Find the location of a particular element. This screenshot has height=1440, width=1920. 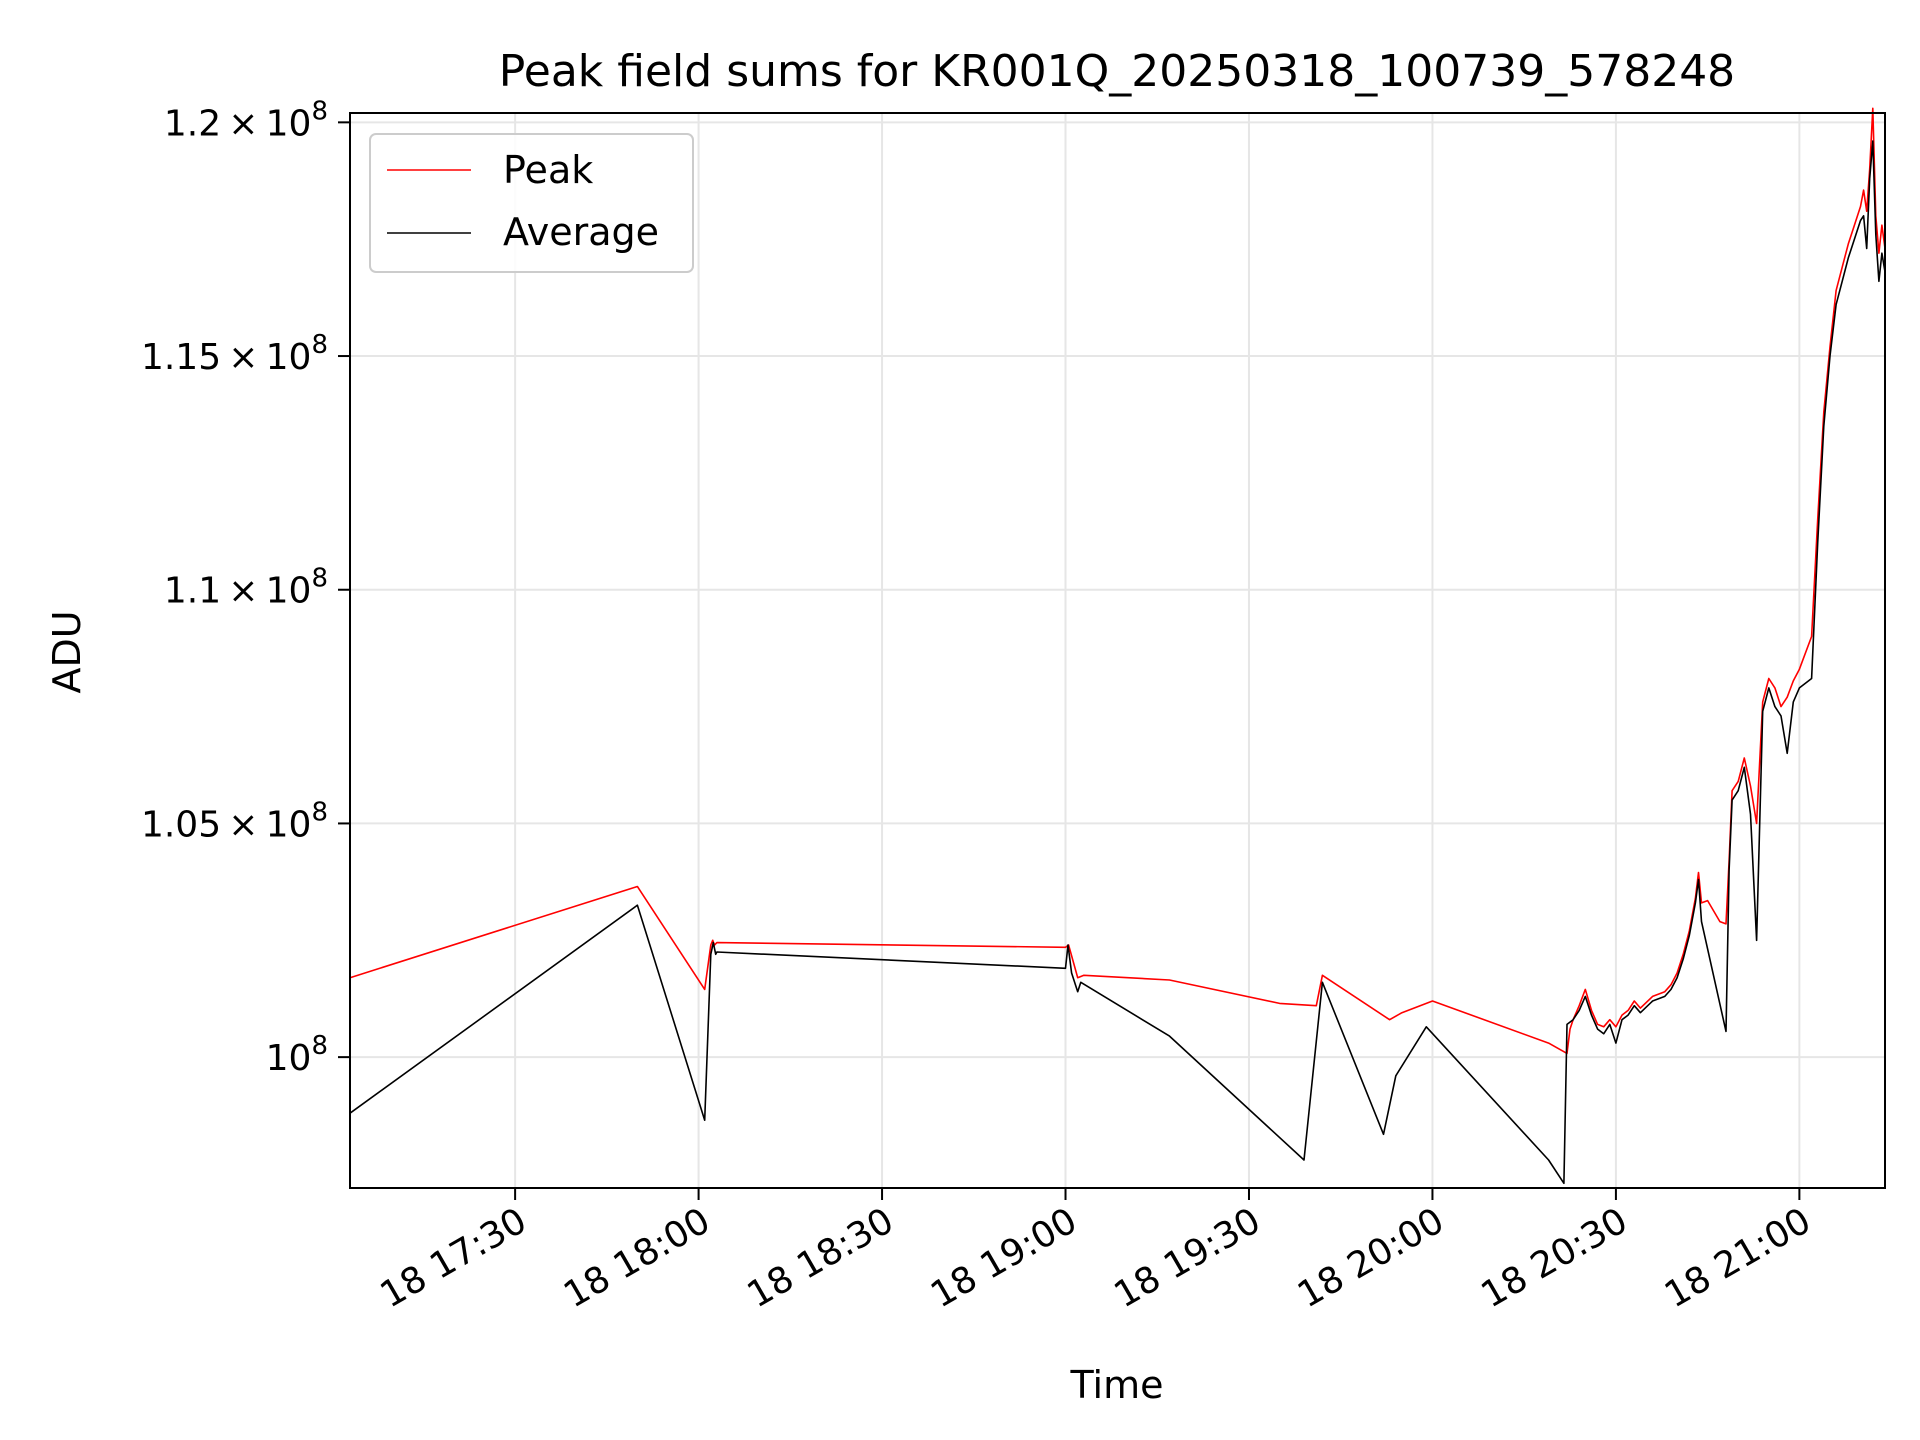

y-tick-label: 108 is located at coordinates (297, 1055).